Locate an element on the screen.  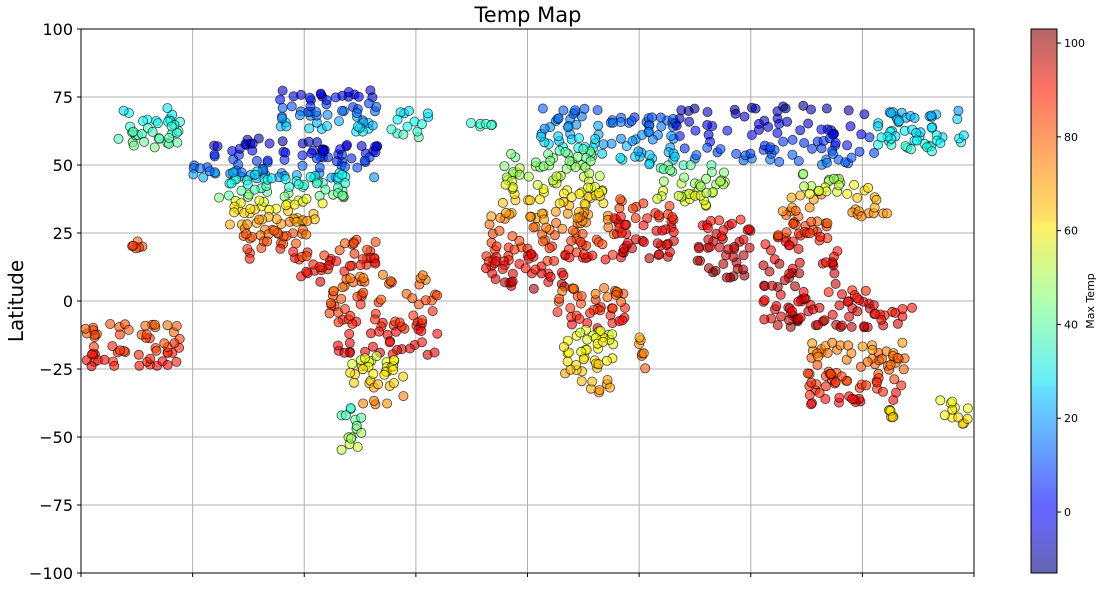
y-tick-label: −25 is located at coordinates (56, 369).